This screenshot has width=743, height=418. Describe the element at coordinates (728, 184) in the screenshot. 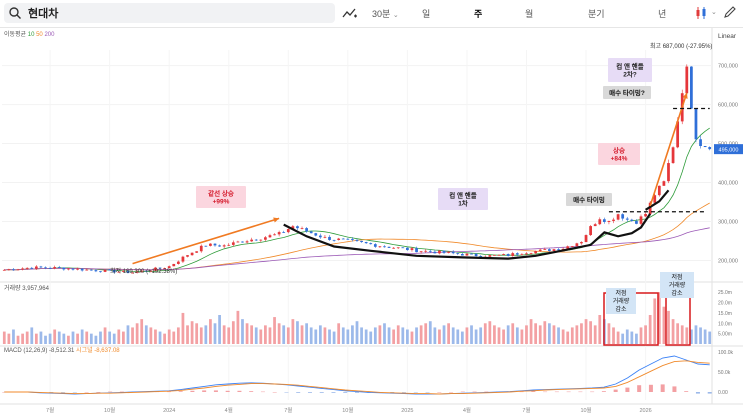

I see `price-tick-label: 400,000` at that location.